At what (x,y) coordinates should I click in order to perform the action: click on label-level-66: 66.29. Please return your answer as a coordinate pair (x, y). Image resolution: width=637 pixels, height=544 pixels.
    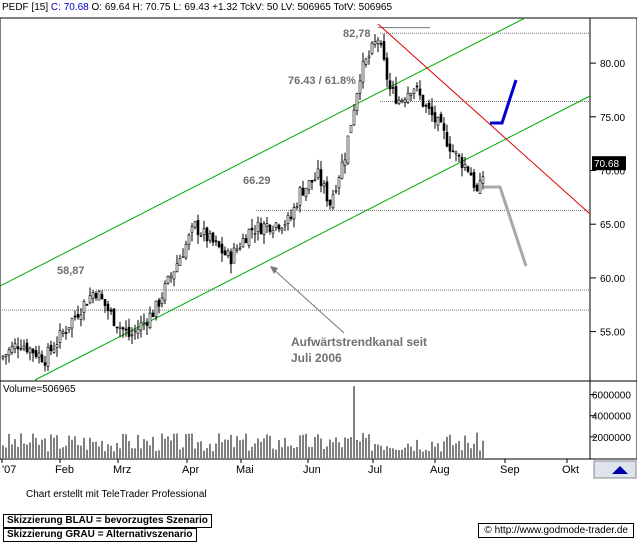
    Looking at the image, I should click on (257, 181).